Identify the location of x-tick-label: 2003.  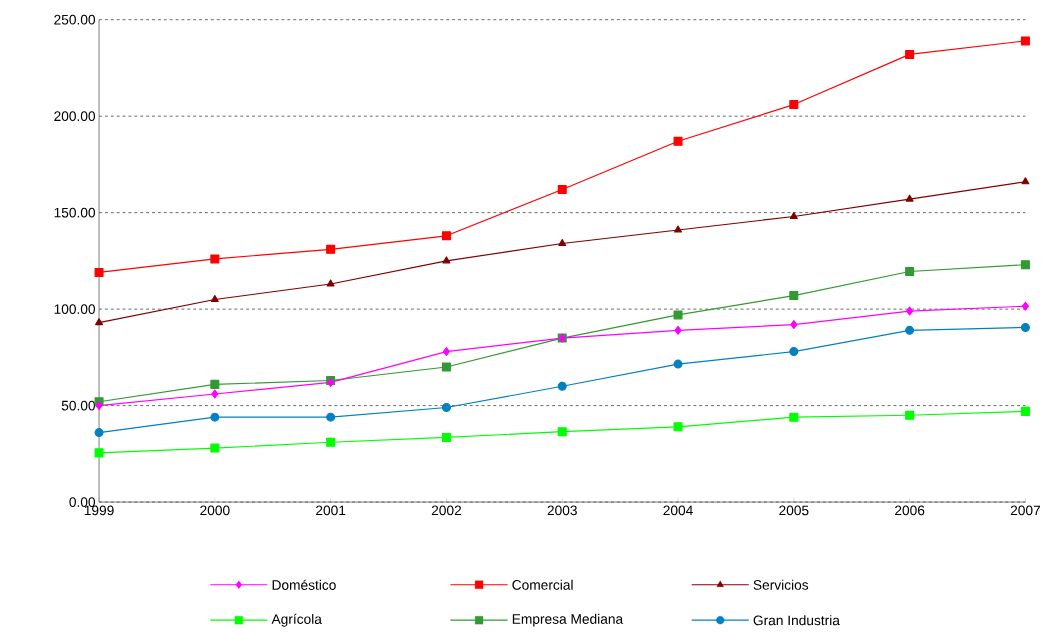
(562, 510).